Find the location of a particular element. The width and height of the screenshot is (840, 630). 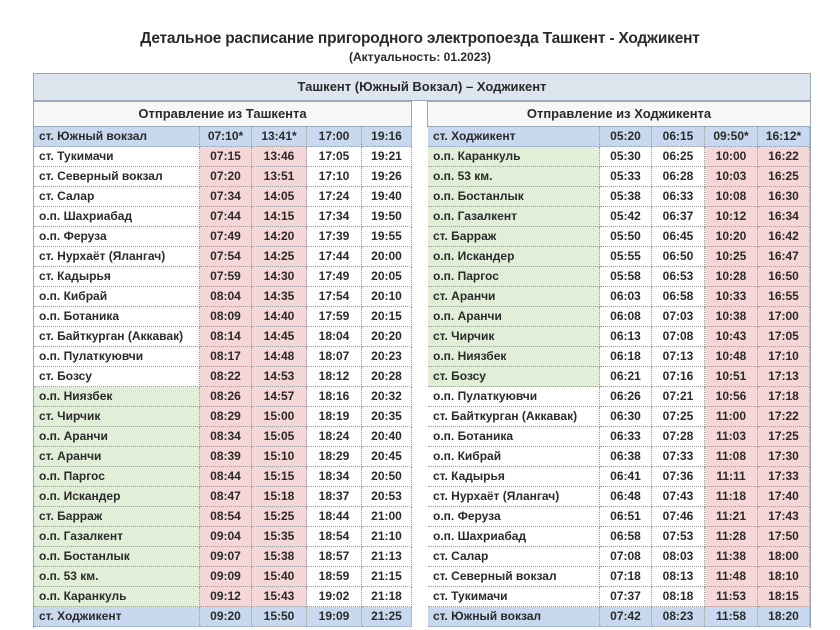

time-cell: 08:13 is located at coordinates (678, 577).